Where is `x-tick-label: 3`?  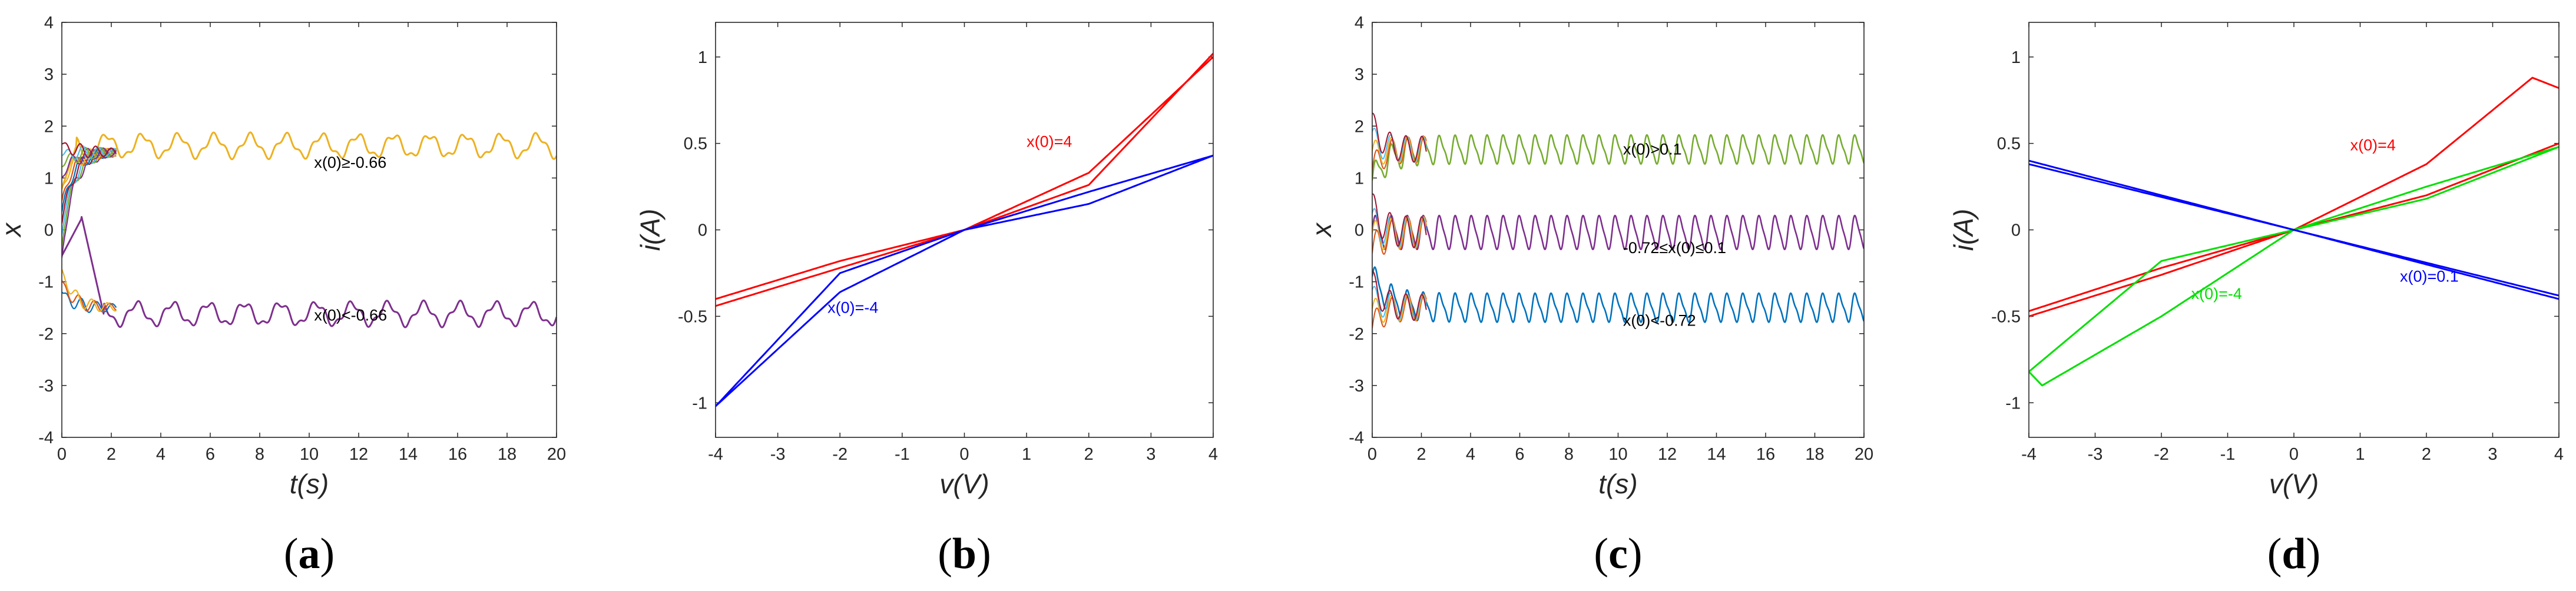
x-tick-label: 3 is located at coordinates (1150, 454).